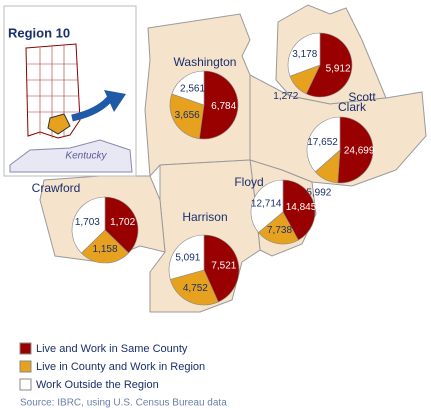 The width and height of the screenshot is (431, 408). Describe the element at coordinates (318, 193) in the screenshot. I see `slice-label: 5,992` at that location.